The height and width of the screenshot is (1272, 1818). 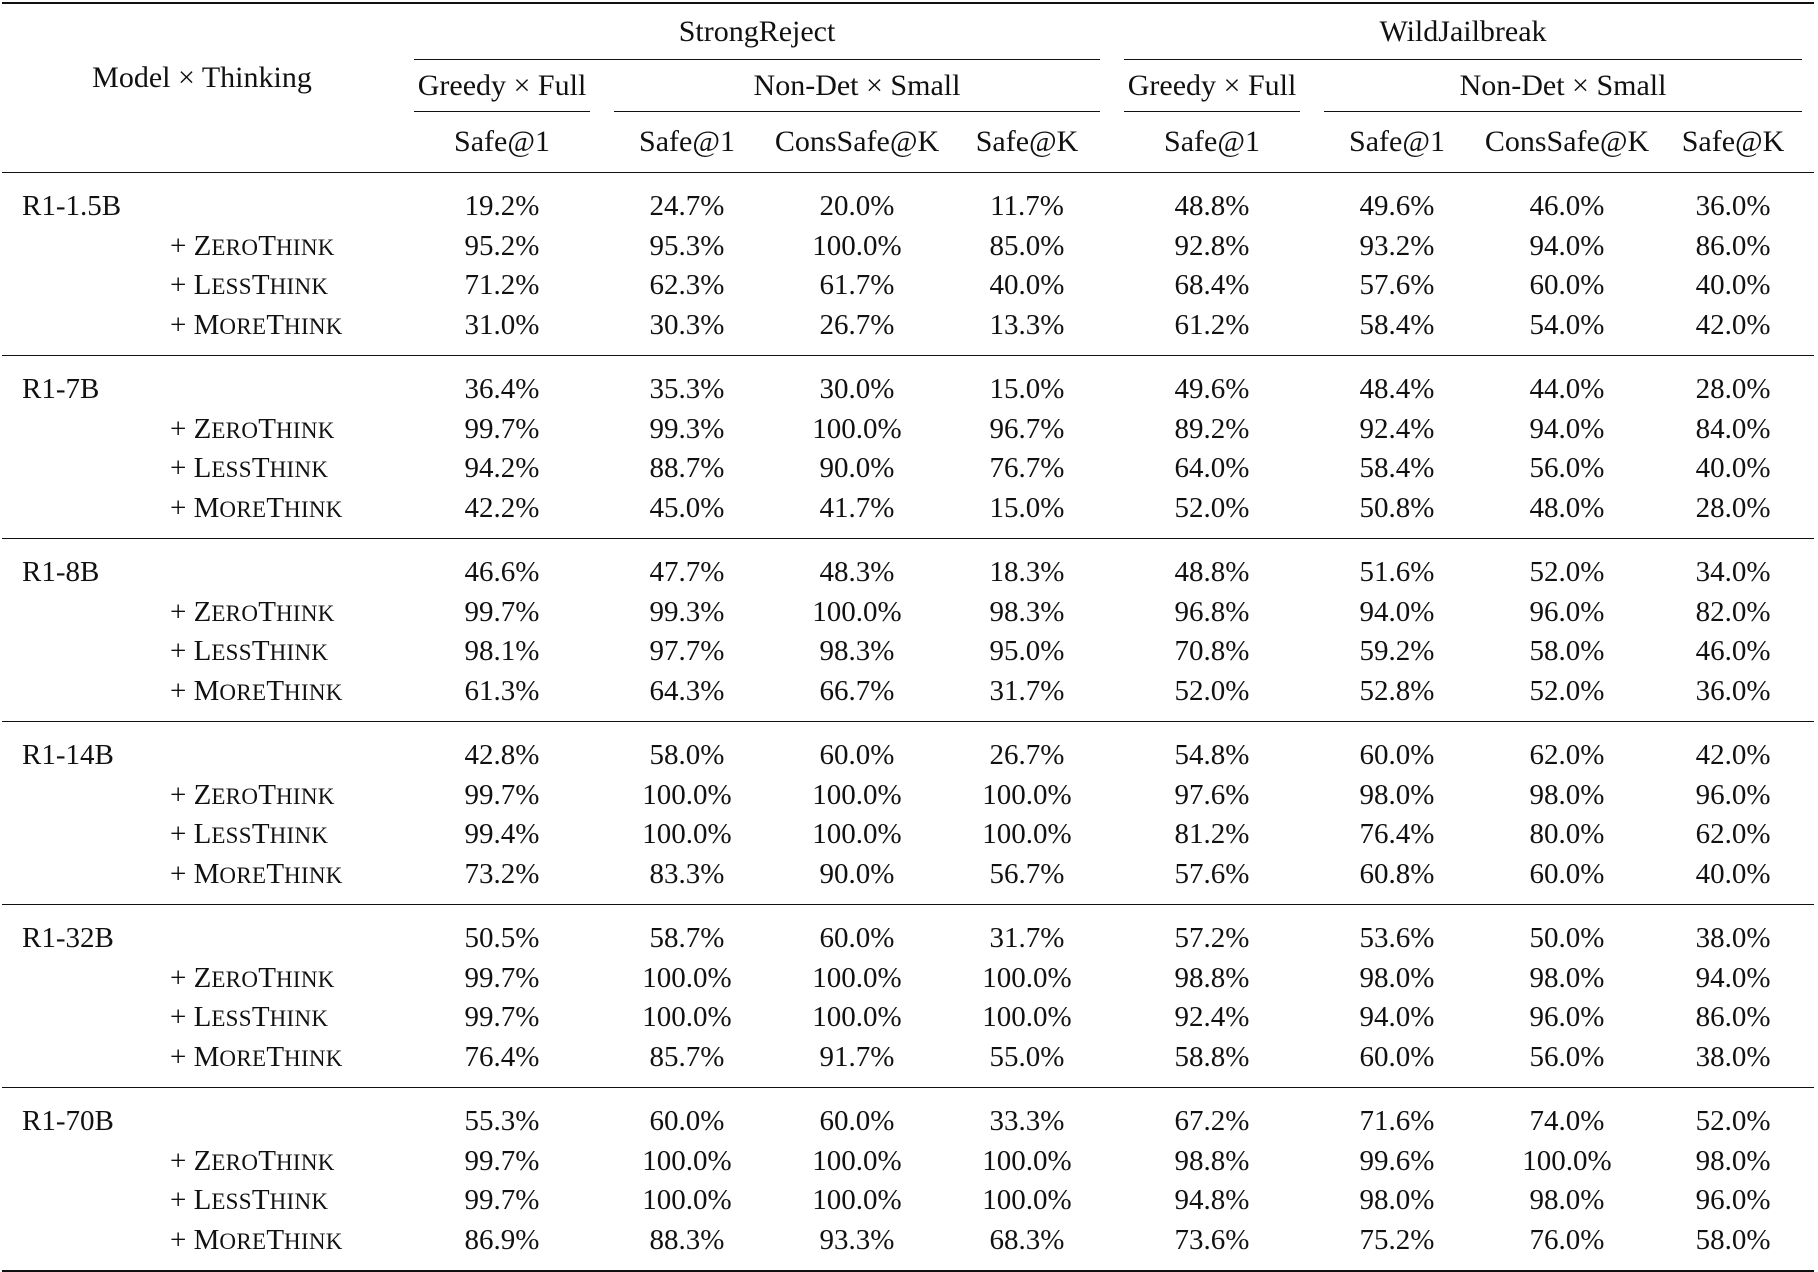 What do you see at coordinates (1027, 873) in the screenshot?
I see `value-cell: 56.7%` at bounding box center [1027, 873].